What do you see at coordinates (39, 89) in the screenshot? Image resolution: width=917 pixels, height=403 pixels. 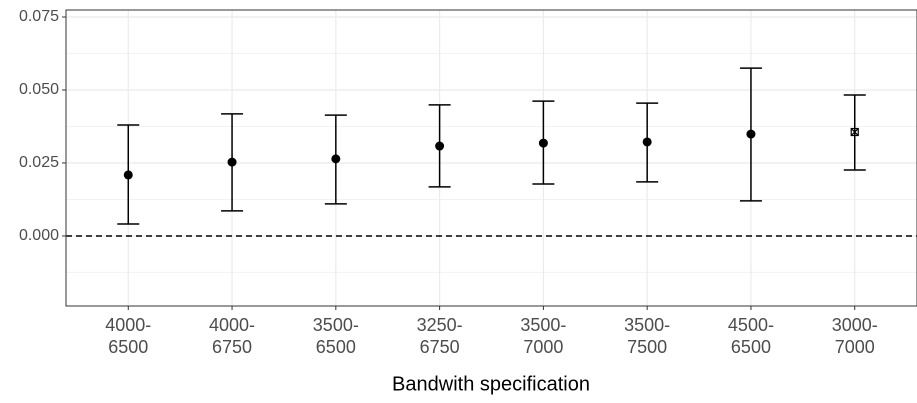 I see `y-tick-label: 0.050` at bounding box center [39, 89].